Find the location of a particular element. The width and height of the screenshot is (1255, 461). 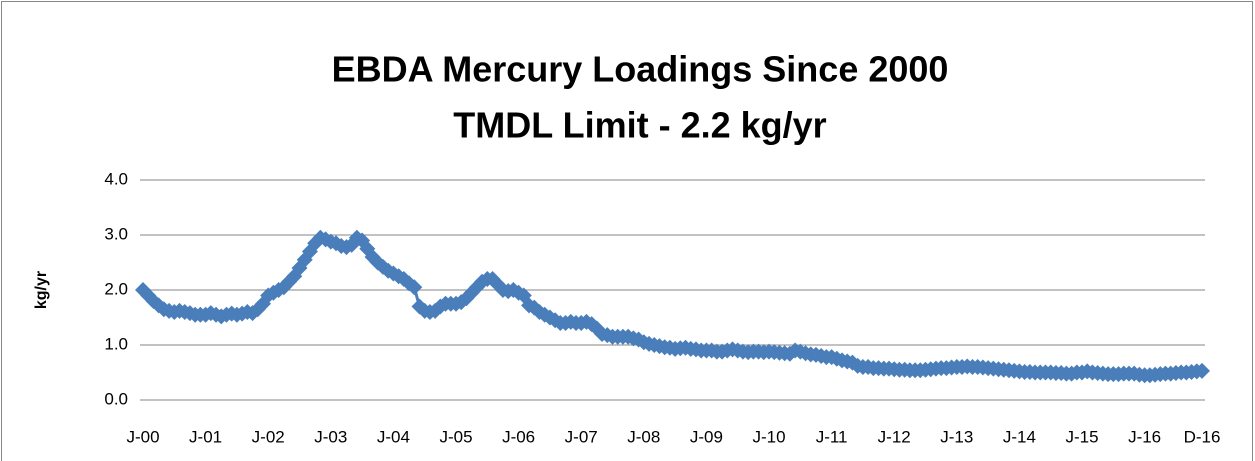

chart-subtitle: TMDL Limit - 2.2 kg/yr is located at coordinates (639, 125).